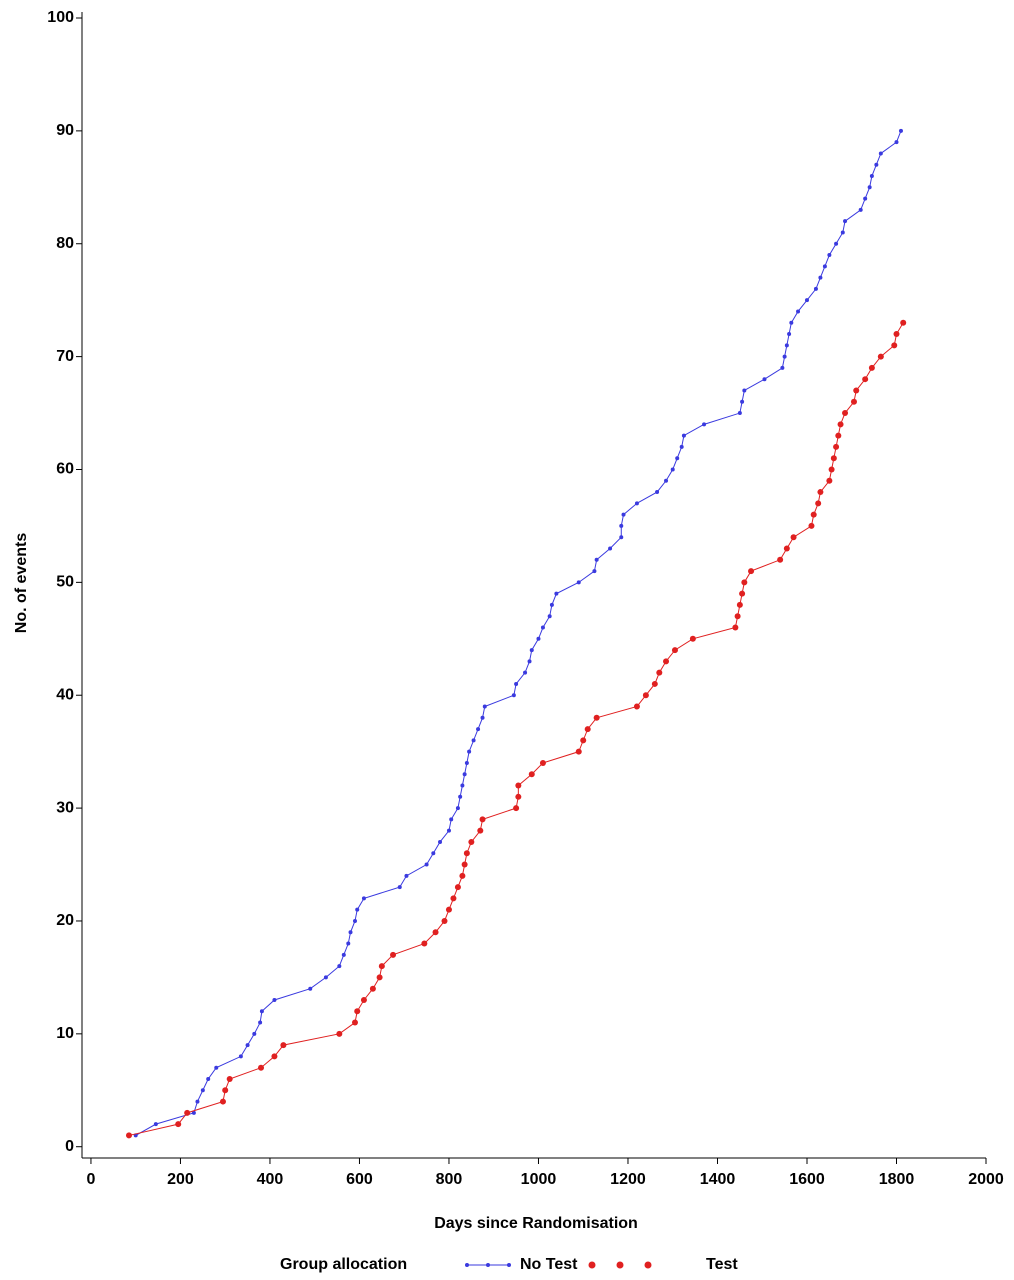  What do you see at coordinates (536, 1223) in the screenshot?
I see `x-axis-label: Days since Randomisation` at bounding box center [536, 1223].